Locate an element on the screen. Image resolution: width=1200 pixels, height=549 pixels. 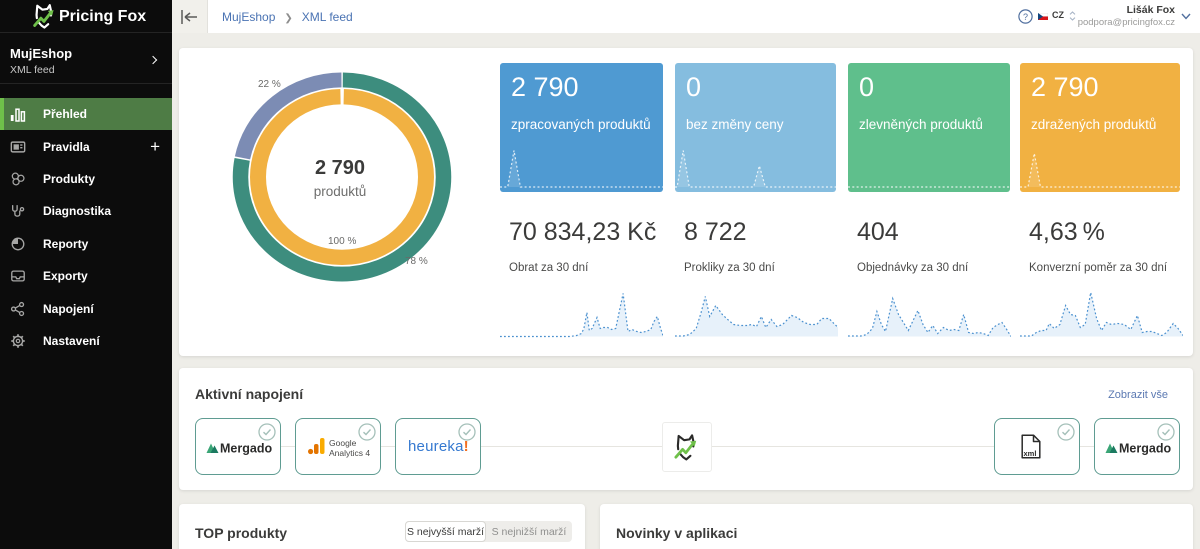
svg-text: xml is located at coordinates (1030, 453).